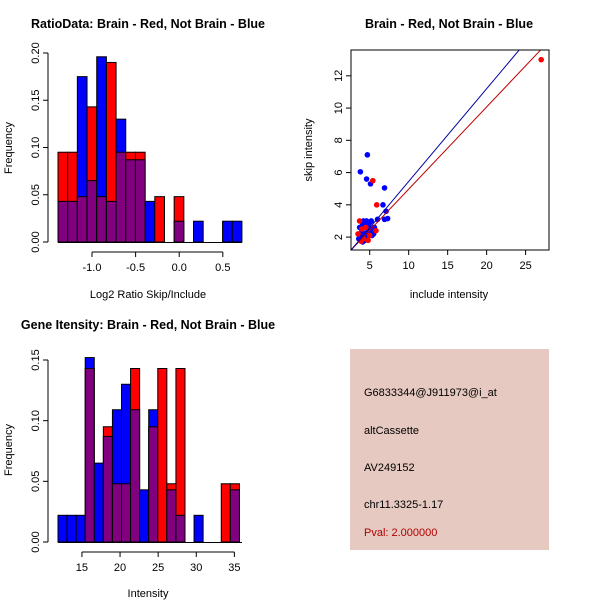 Image resolution: width=600 pixels, height=600 pixels. Describe the element at coordinates (339, 173) in the screenshot. I see `y-tick-label: 6` at that location.